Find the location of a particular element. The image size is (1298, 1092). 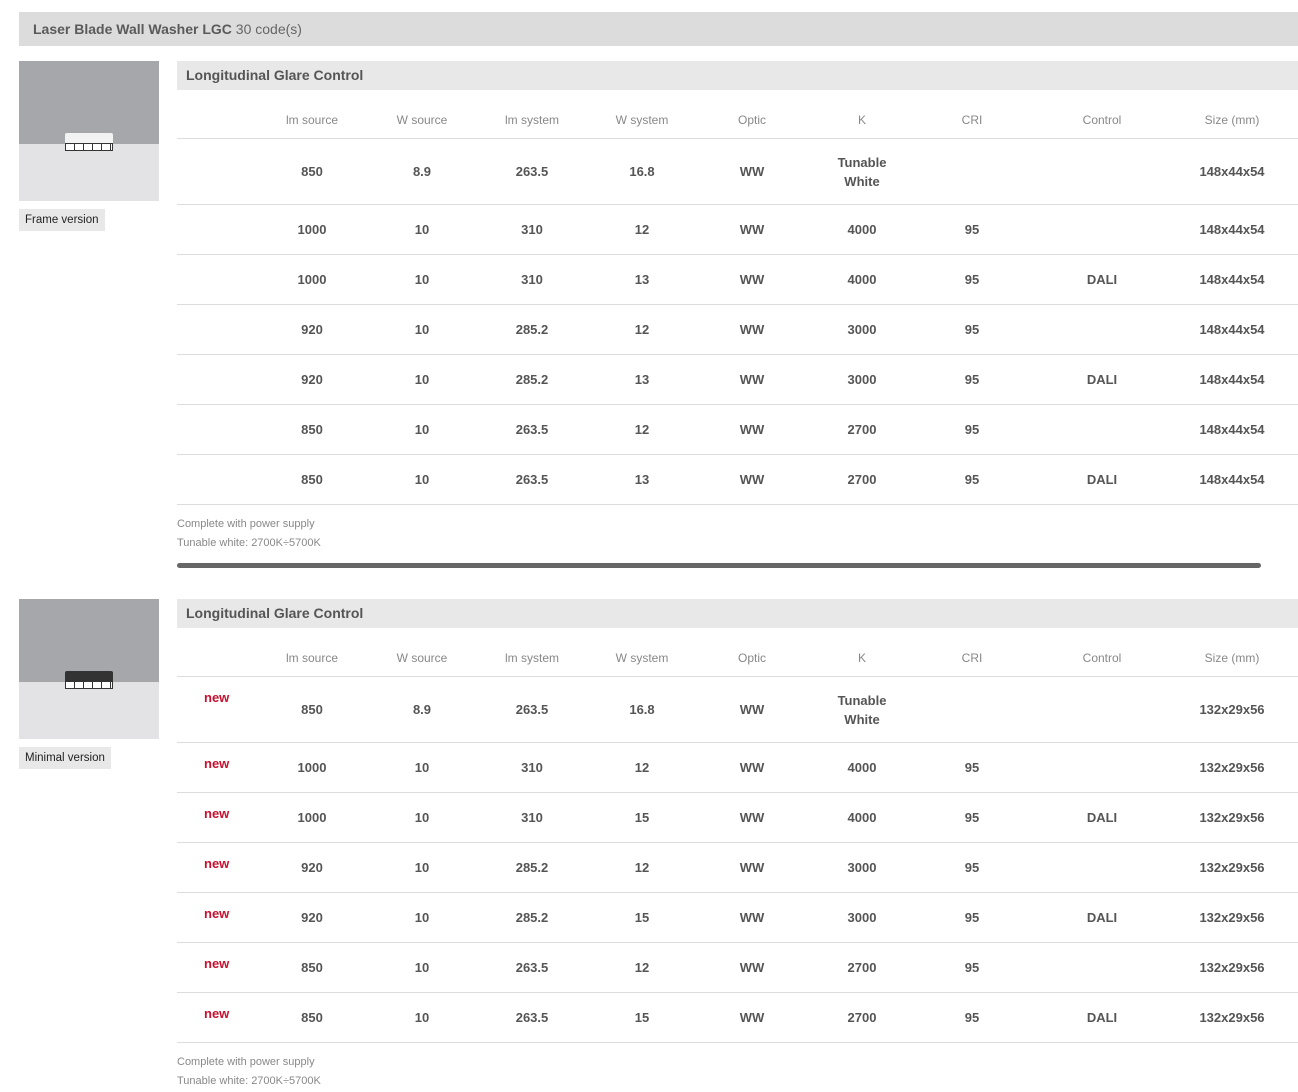

column-header: K is located at coordinates (861, 657).